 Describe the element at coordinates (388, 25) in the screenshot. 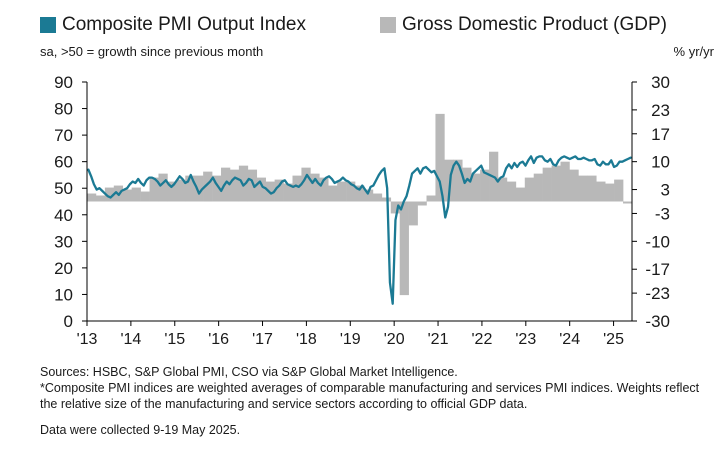

I see `legend-swatch-gdp` at that location.